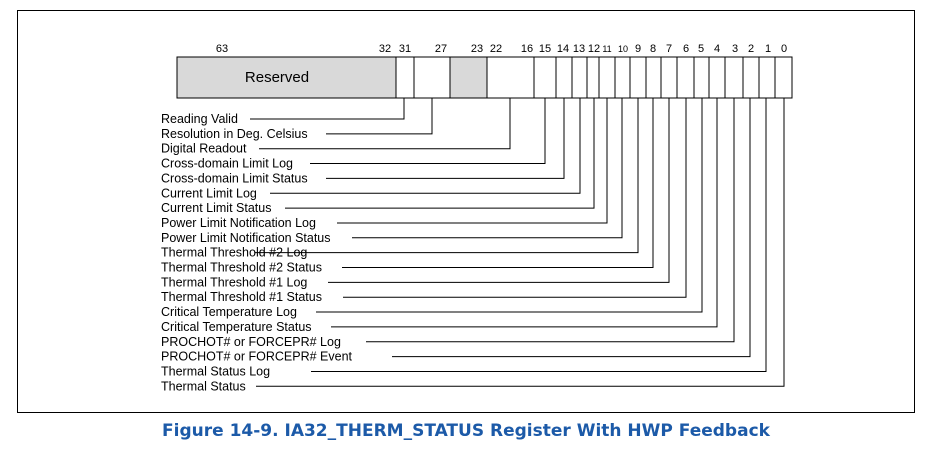 The image size is (932, 468). What do you see at coordinates (579, 49) in the screenshot?
I see `bit-number-13: 13` at bounding box center [579, 49].